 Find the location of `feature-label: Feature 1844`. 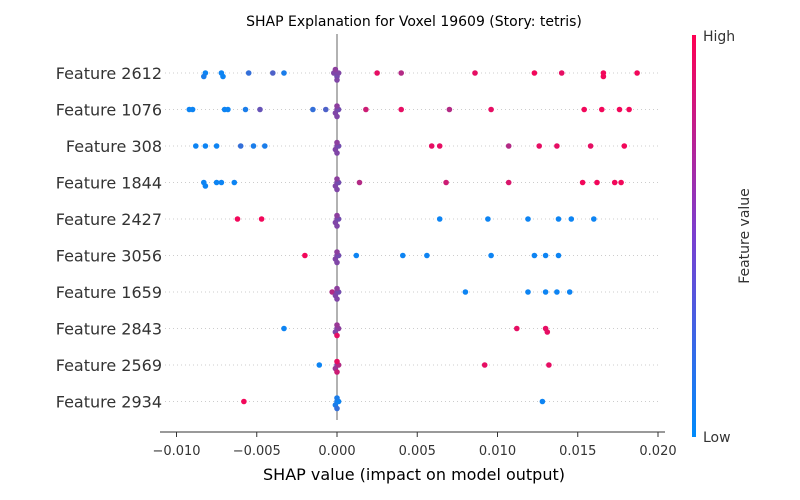

feature-label: Feature 1844 is located at coordinates (109, 183).